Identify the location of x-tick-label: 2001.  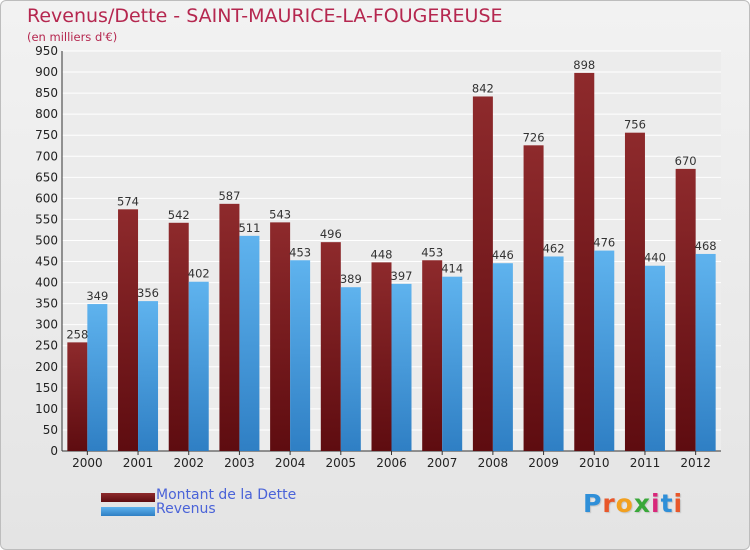
(138, 463).